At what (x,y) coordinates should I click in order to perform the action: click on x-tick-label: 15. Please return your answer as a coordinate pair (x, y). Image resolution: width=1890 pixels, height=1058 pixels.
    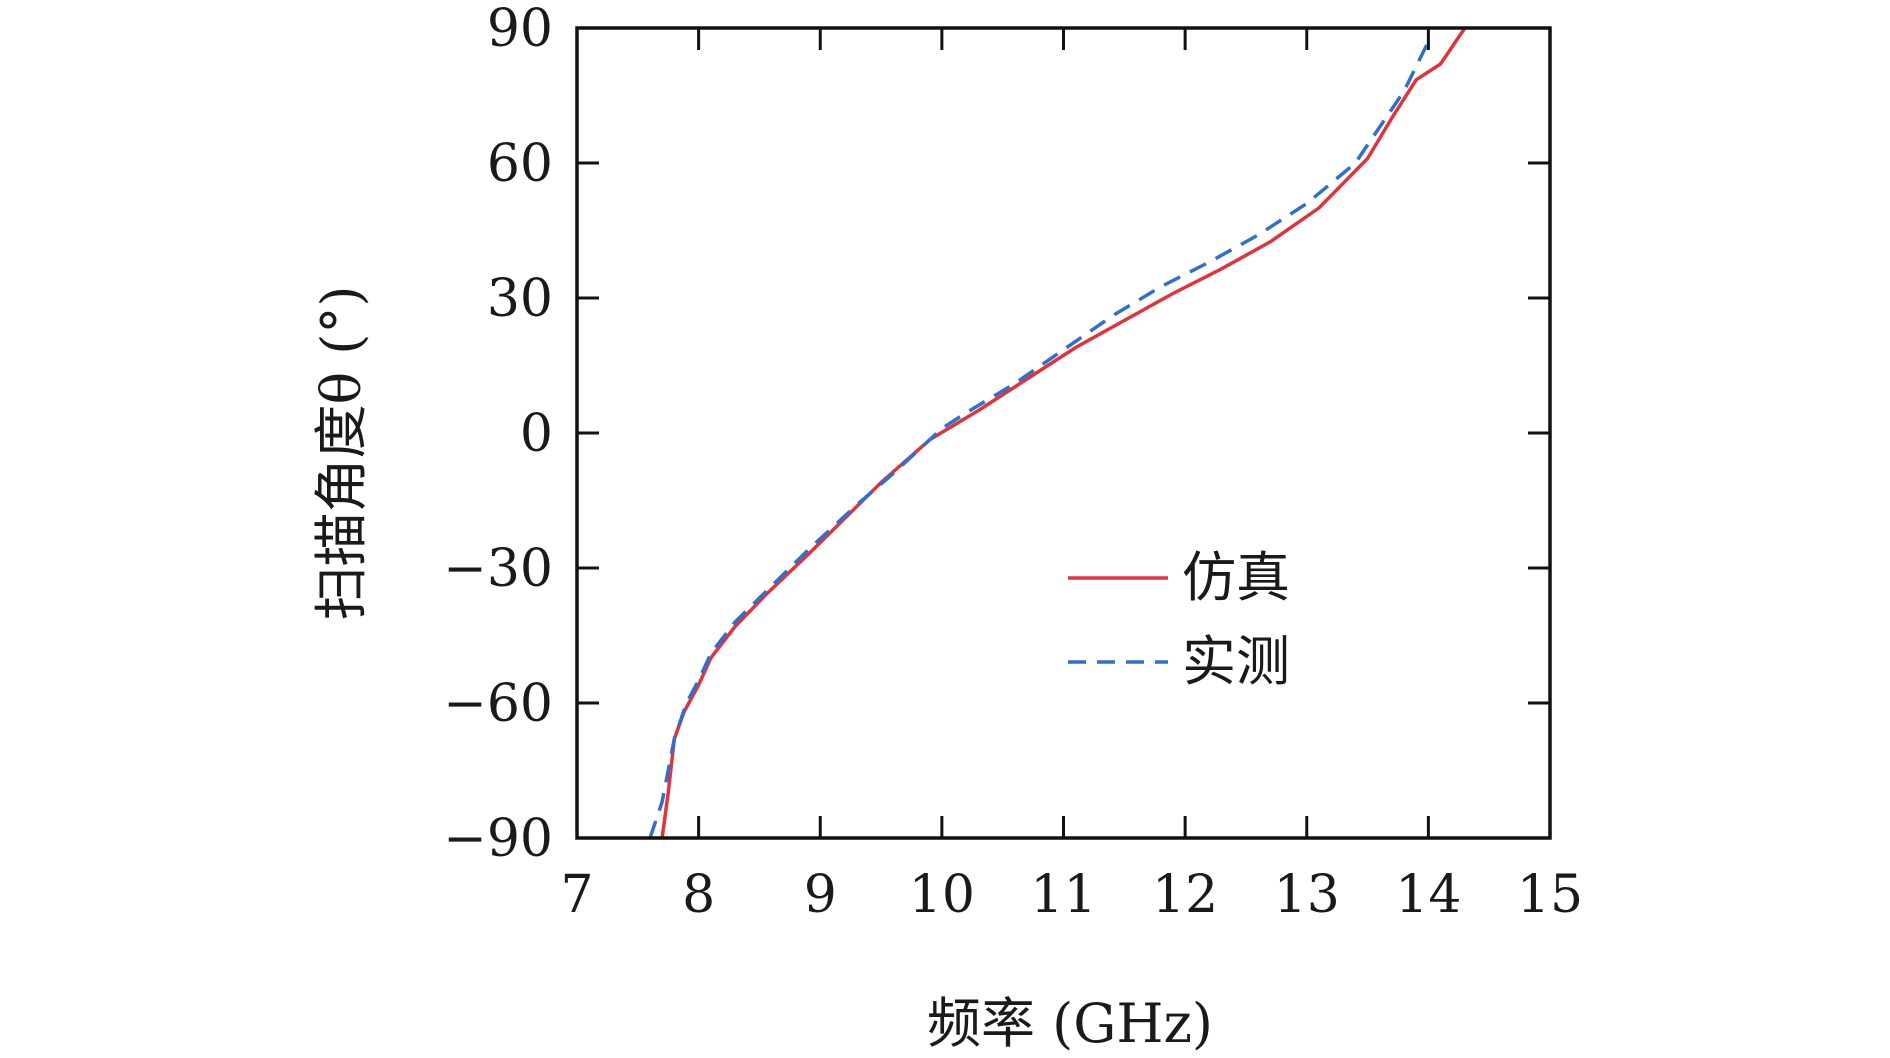
    Looking at the image, I should click on (1550, 895).